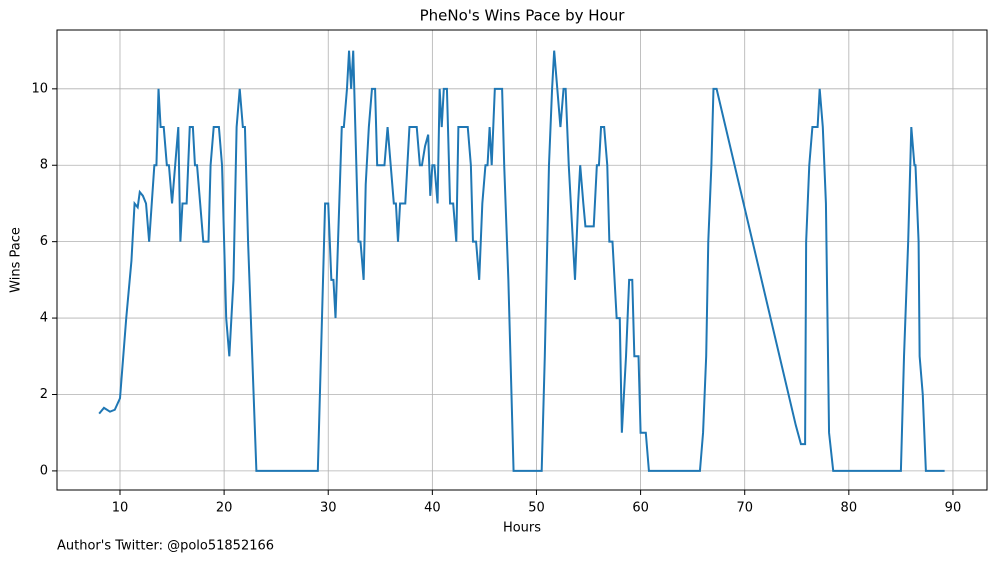  I want to click on y-tick-label: 8, so click(44, 165).